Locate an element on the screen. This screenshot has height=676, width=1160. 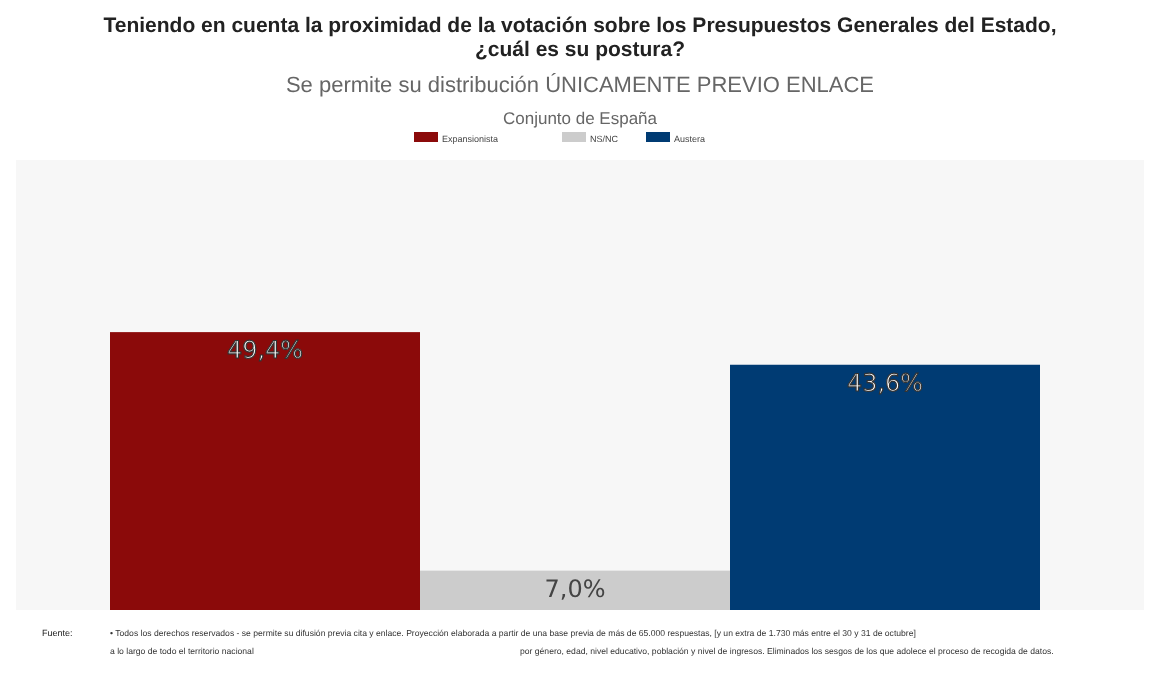
chart-subtitle: Se permite su distribución ÚNICAMENTE PREVIO ENLACE is located at coordinates (580, 85).